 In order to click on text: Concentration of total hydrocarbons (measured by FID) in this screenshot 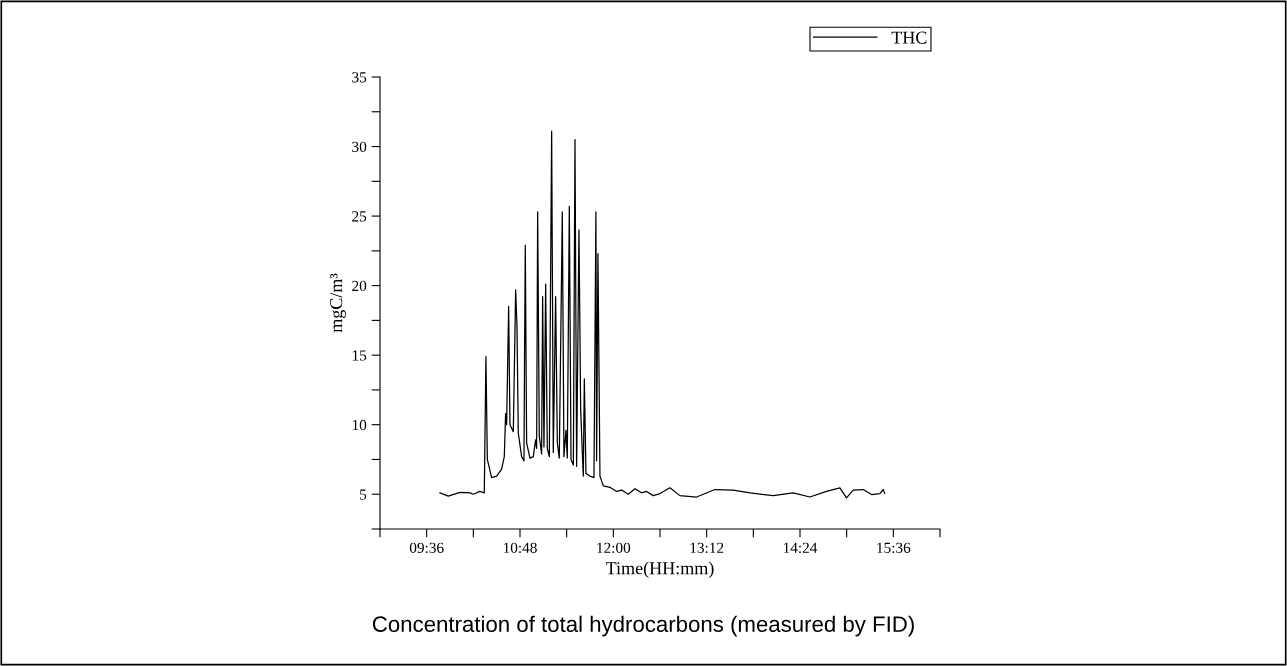, I will do `click(643, 626)`.